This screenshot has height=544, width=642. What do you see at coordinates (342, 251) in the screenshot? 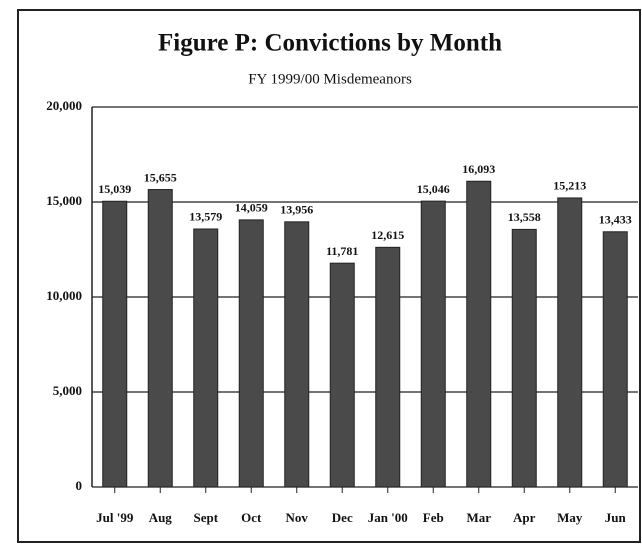
I see `data-label: 11,781` at bounding box center [342, 251].